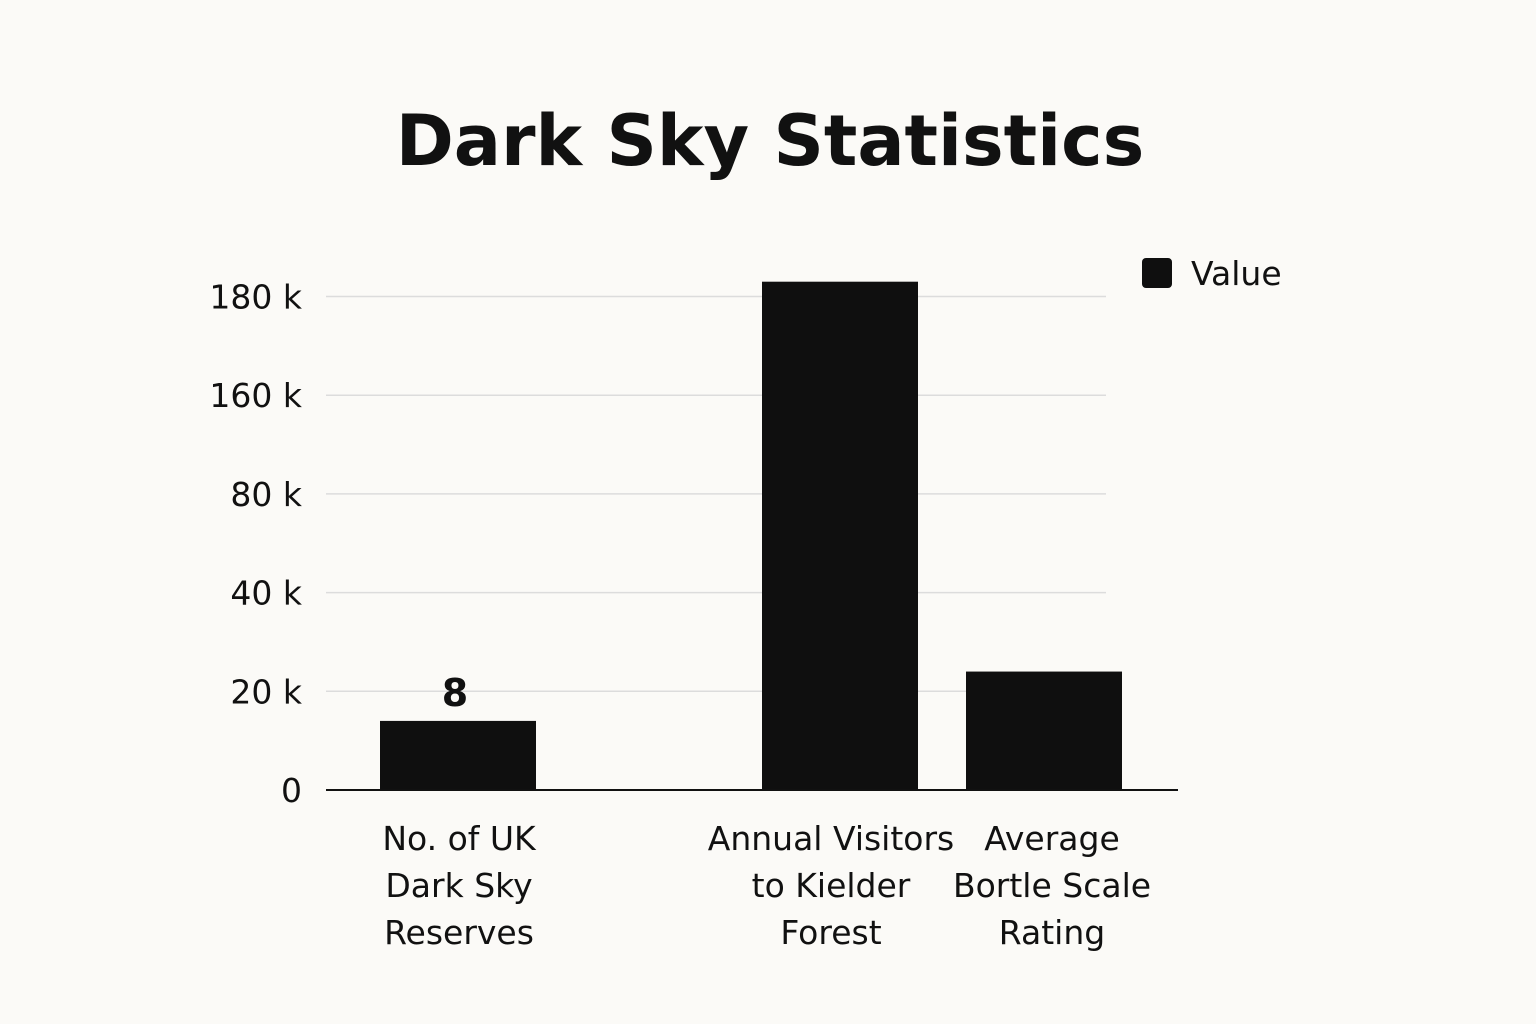 Image resolution: width=1536 pixels, height=1024 pixels. What do you see at coordinates (266, 494) in the screenshot?
I see `y-tick-label: 80 k` at bounding box center [266, 494].